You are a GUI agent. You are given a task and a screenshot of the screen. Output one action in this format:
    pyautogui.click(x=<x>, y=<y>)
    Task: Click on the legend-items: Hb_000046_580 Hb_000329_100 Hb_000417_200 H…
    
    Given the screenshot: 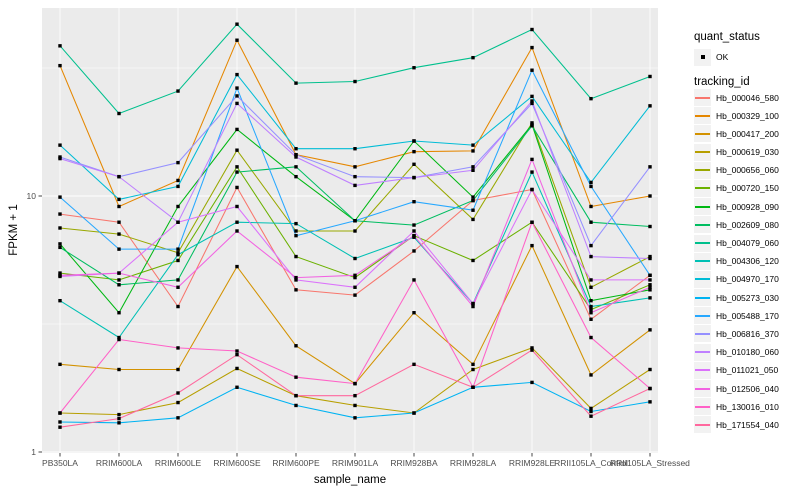 What is the action you would take?
    pyautogui.click(x=736, y=262)
    